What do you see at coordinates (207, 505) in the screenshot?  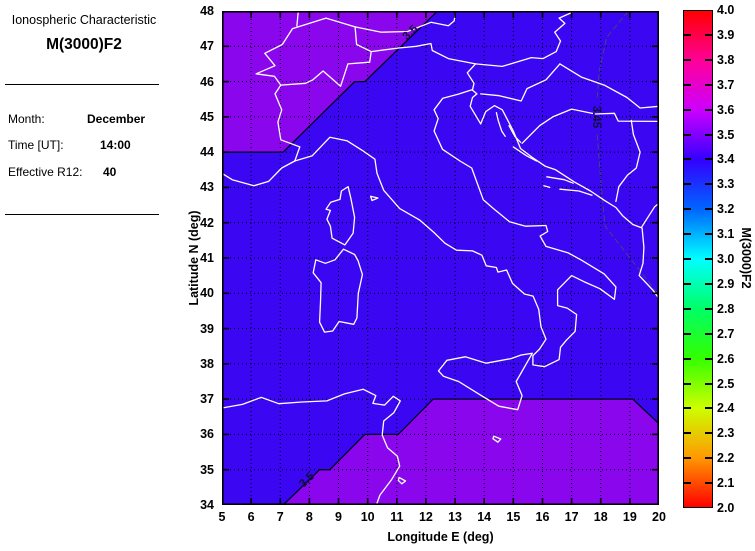 I see `y-tick-label: 34` at bounding box center [207, 505].